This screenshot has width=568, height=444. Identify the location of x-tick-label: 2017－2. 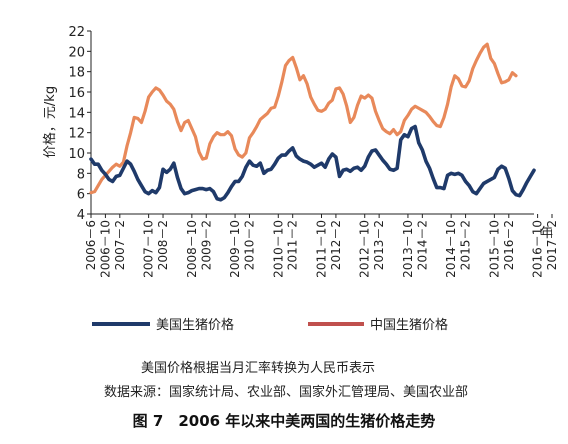
(552, 245).